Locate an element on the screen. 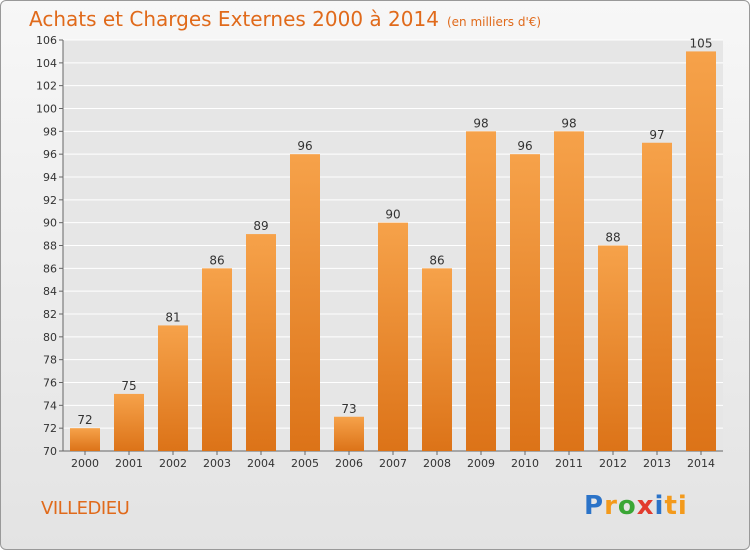  proxiti-logo: Proxiti is located at coordinates (636, 506).